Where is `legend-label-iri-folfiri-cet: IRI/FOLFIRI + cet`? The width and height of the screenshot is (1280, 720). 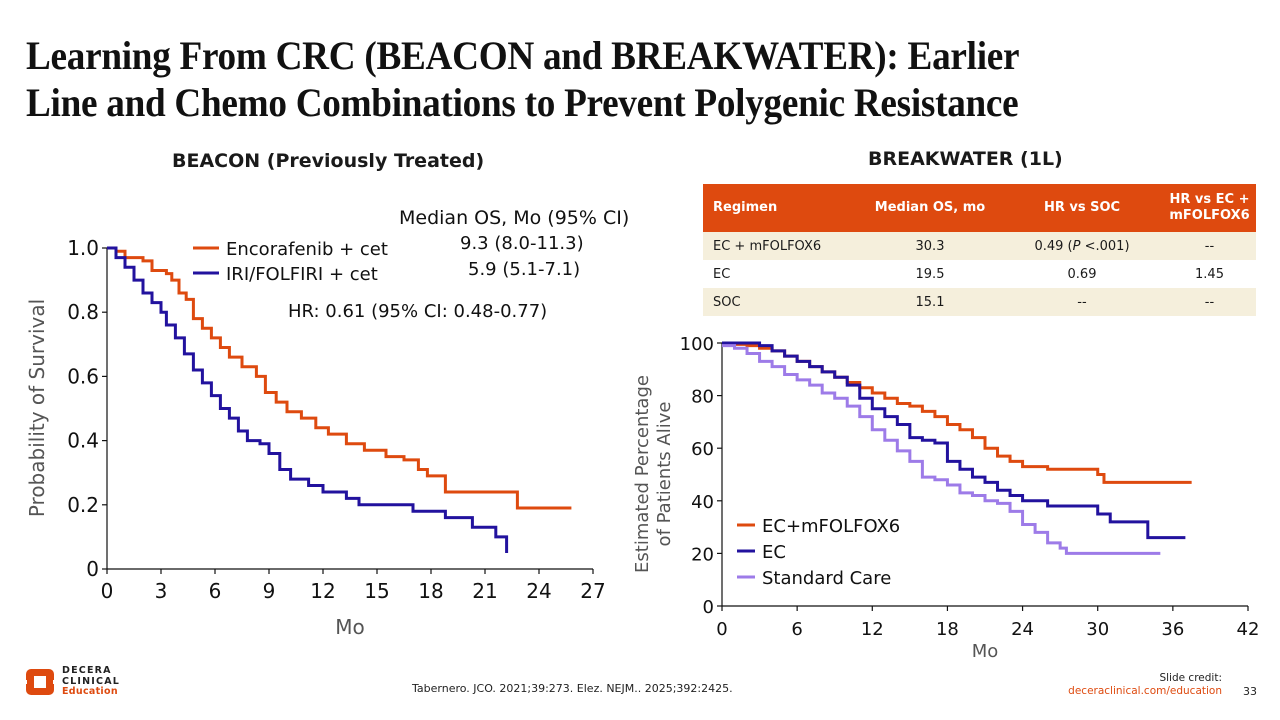 legend-label-iri-folfiri-cet: IRI/FOLFIRI + cet is located at coordinates (302, 274).